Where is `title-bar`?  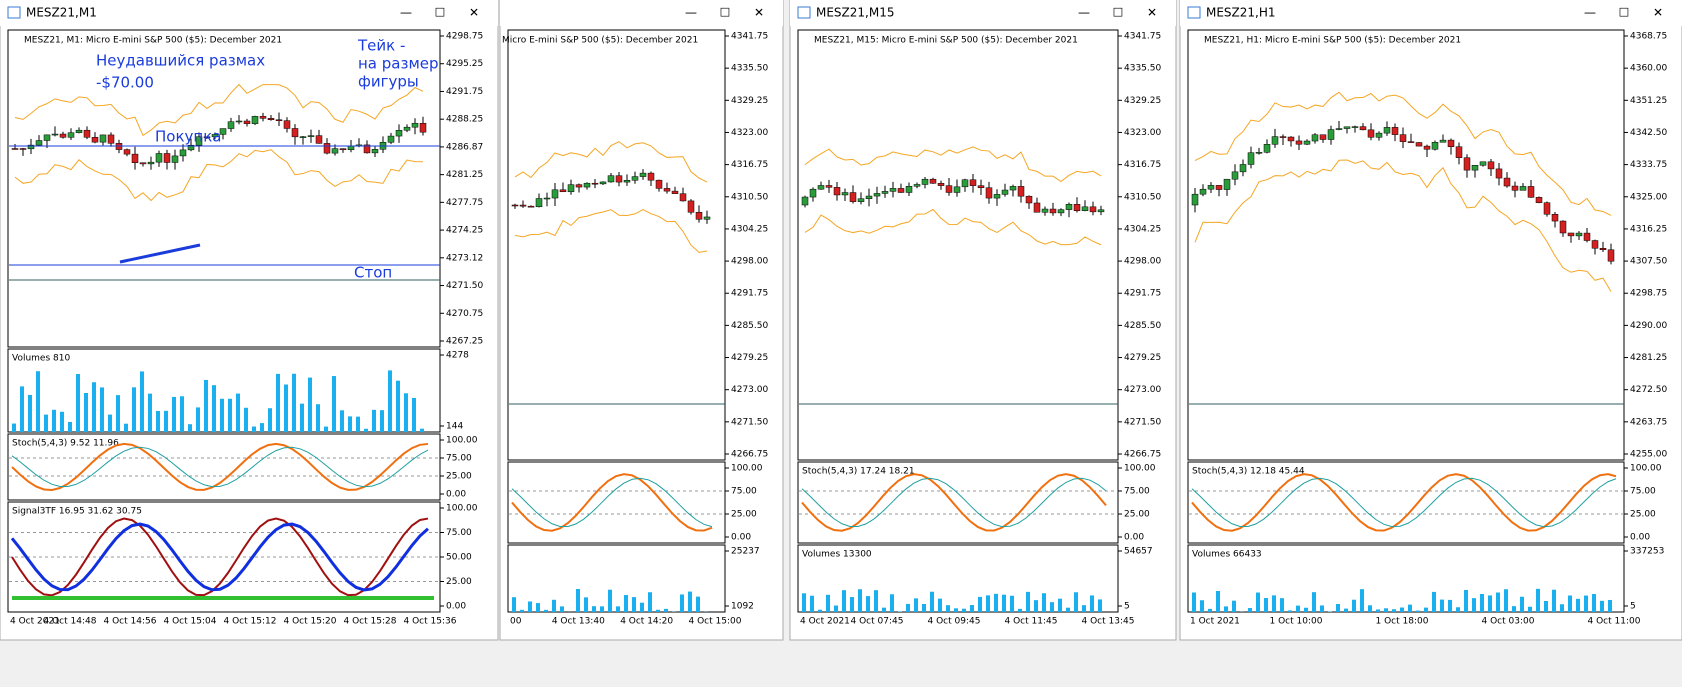
title-bar is located at coordinates (249, 13).